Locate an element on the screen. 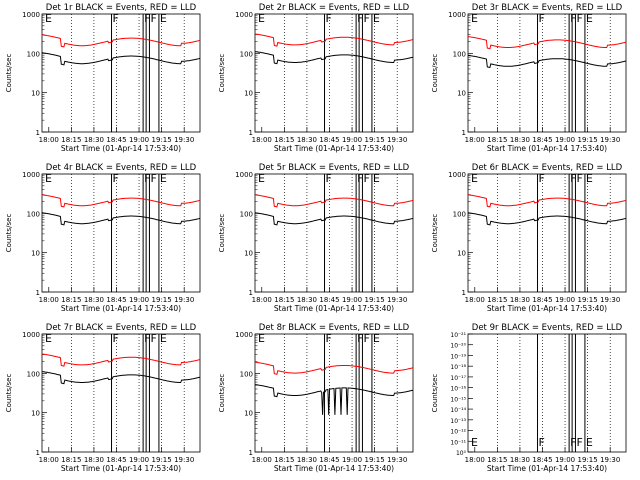 Image resolution: width=640 pixels, height=480 pixels. y-tick-label: 10⁻¹⁸ is located at coordinates (458, 367).